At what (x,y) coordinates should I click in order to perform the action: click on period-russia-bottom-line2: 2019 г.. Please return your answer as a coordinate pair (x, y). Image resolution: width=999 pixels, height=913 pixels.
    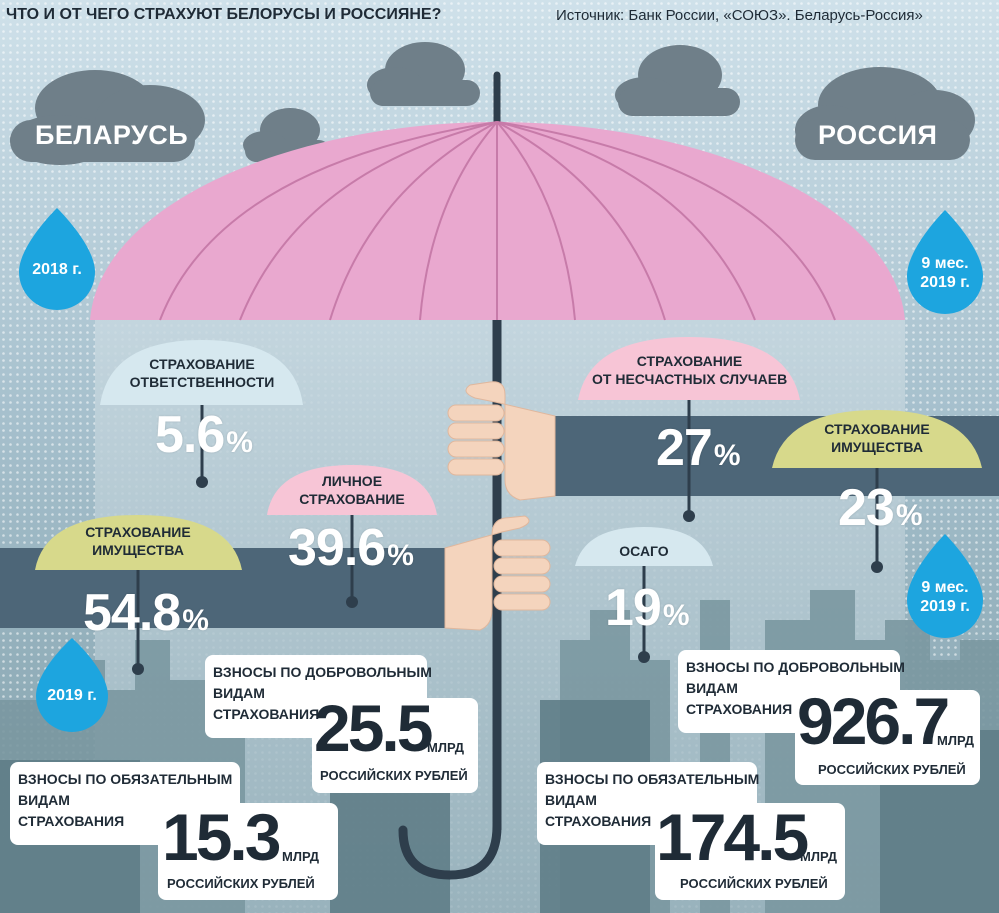
    Looking at the image, I should click on (945, 606).